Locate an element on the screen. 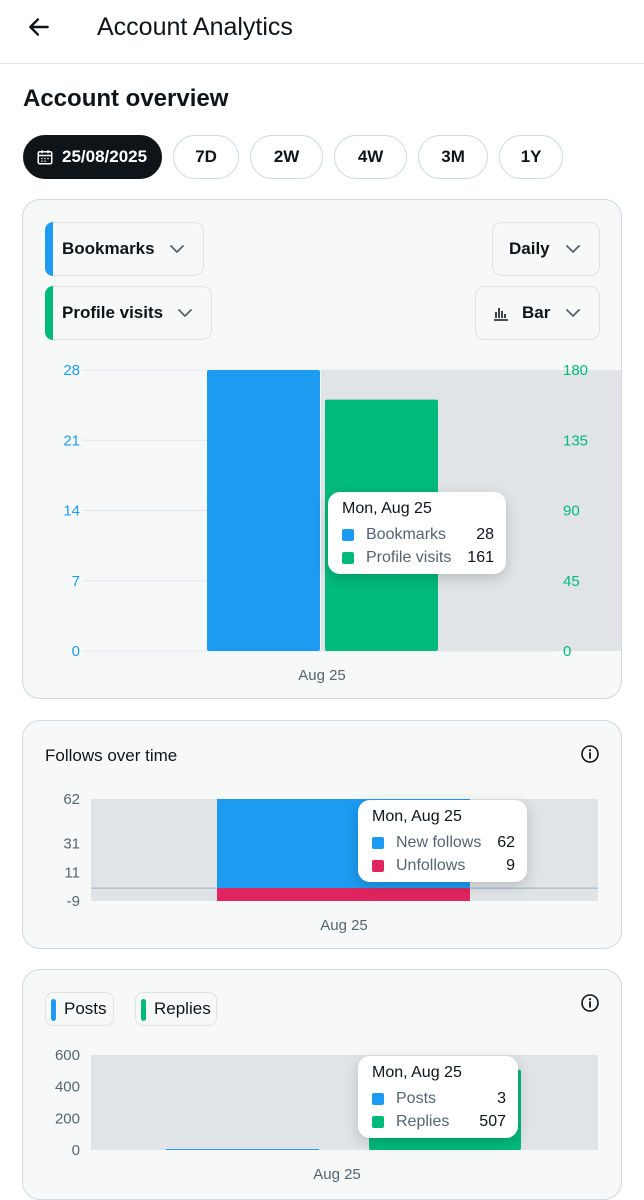 The height and width of the screenshot is (1200, 644). tooltip-series-value: 9 is located at coordinates (510, 865).